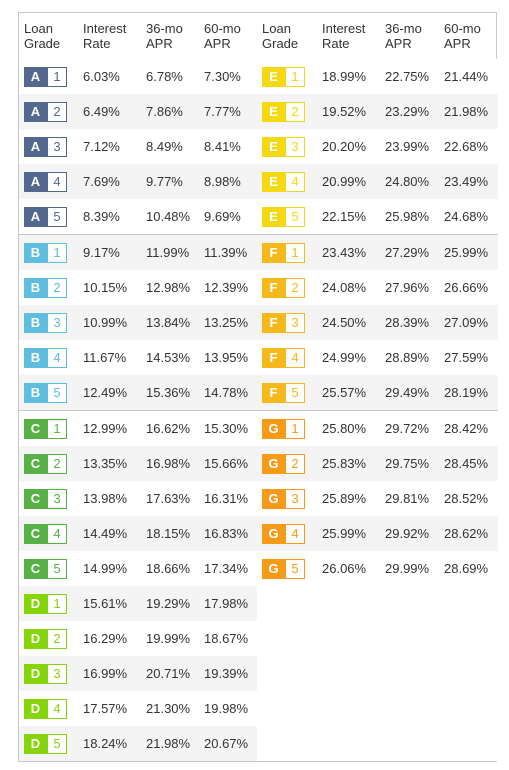  What do you see at coordinates (57, 181) in the screenshot?
I see `grade-subgrade: 4` at bounding box center [57, 181].